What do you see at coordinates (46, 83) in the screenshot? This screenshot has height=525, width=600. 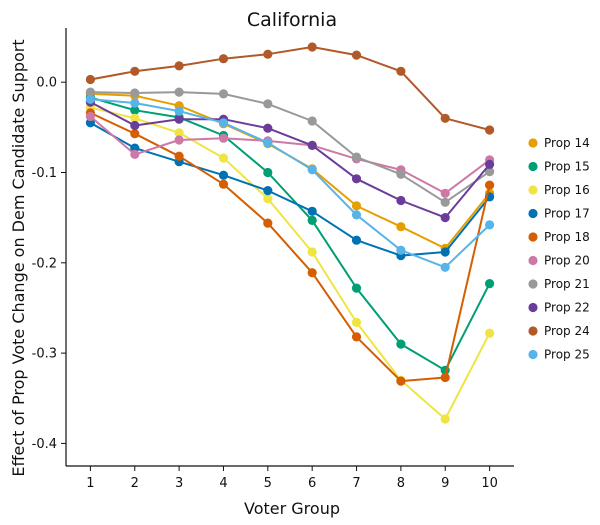 I see `y-tick-label: 0.0` at bounding box center [46, 83].